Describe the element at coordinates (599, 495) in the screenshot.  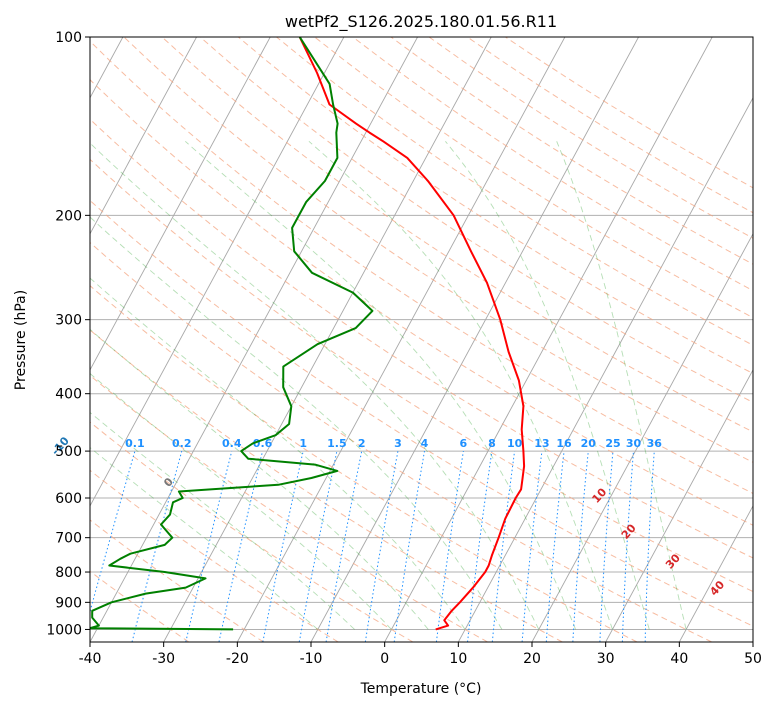
I see `moist-adiabat-label: 10` at that location.